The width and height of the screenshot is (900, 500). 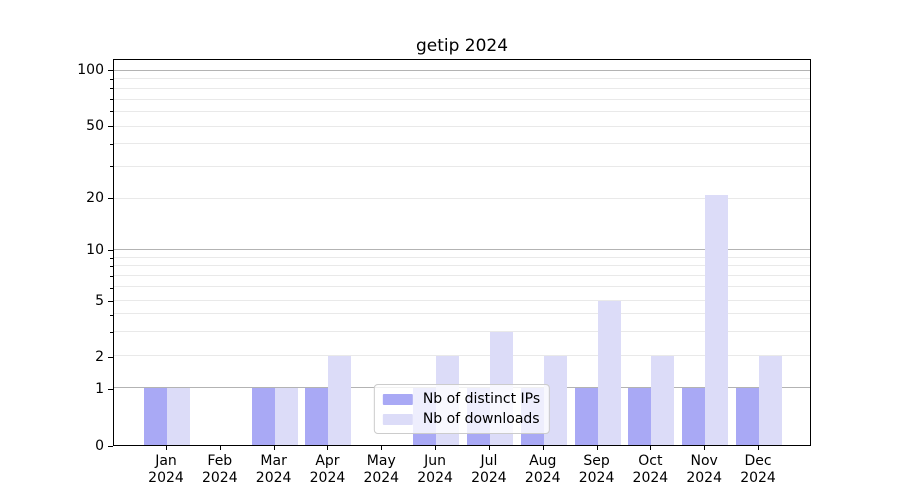 What do you see at coordinates (462, 409) in the screenshot?
I see `chart-legend: Nb of distinct IPs Nb of downloads` at bounding box center [462, 409].